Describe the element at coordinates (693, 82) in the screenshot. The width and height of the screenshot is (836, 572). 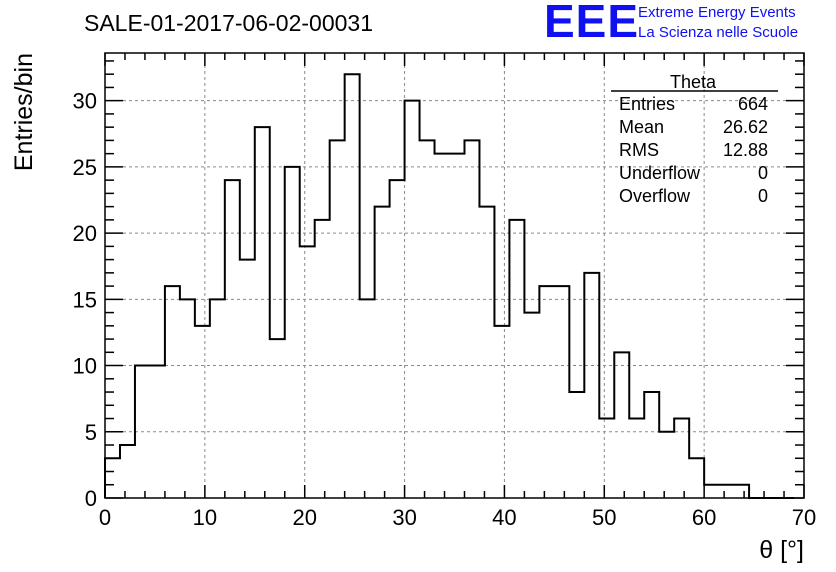
I see `stats-title: Theta` at that location.